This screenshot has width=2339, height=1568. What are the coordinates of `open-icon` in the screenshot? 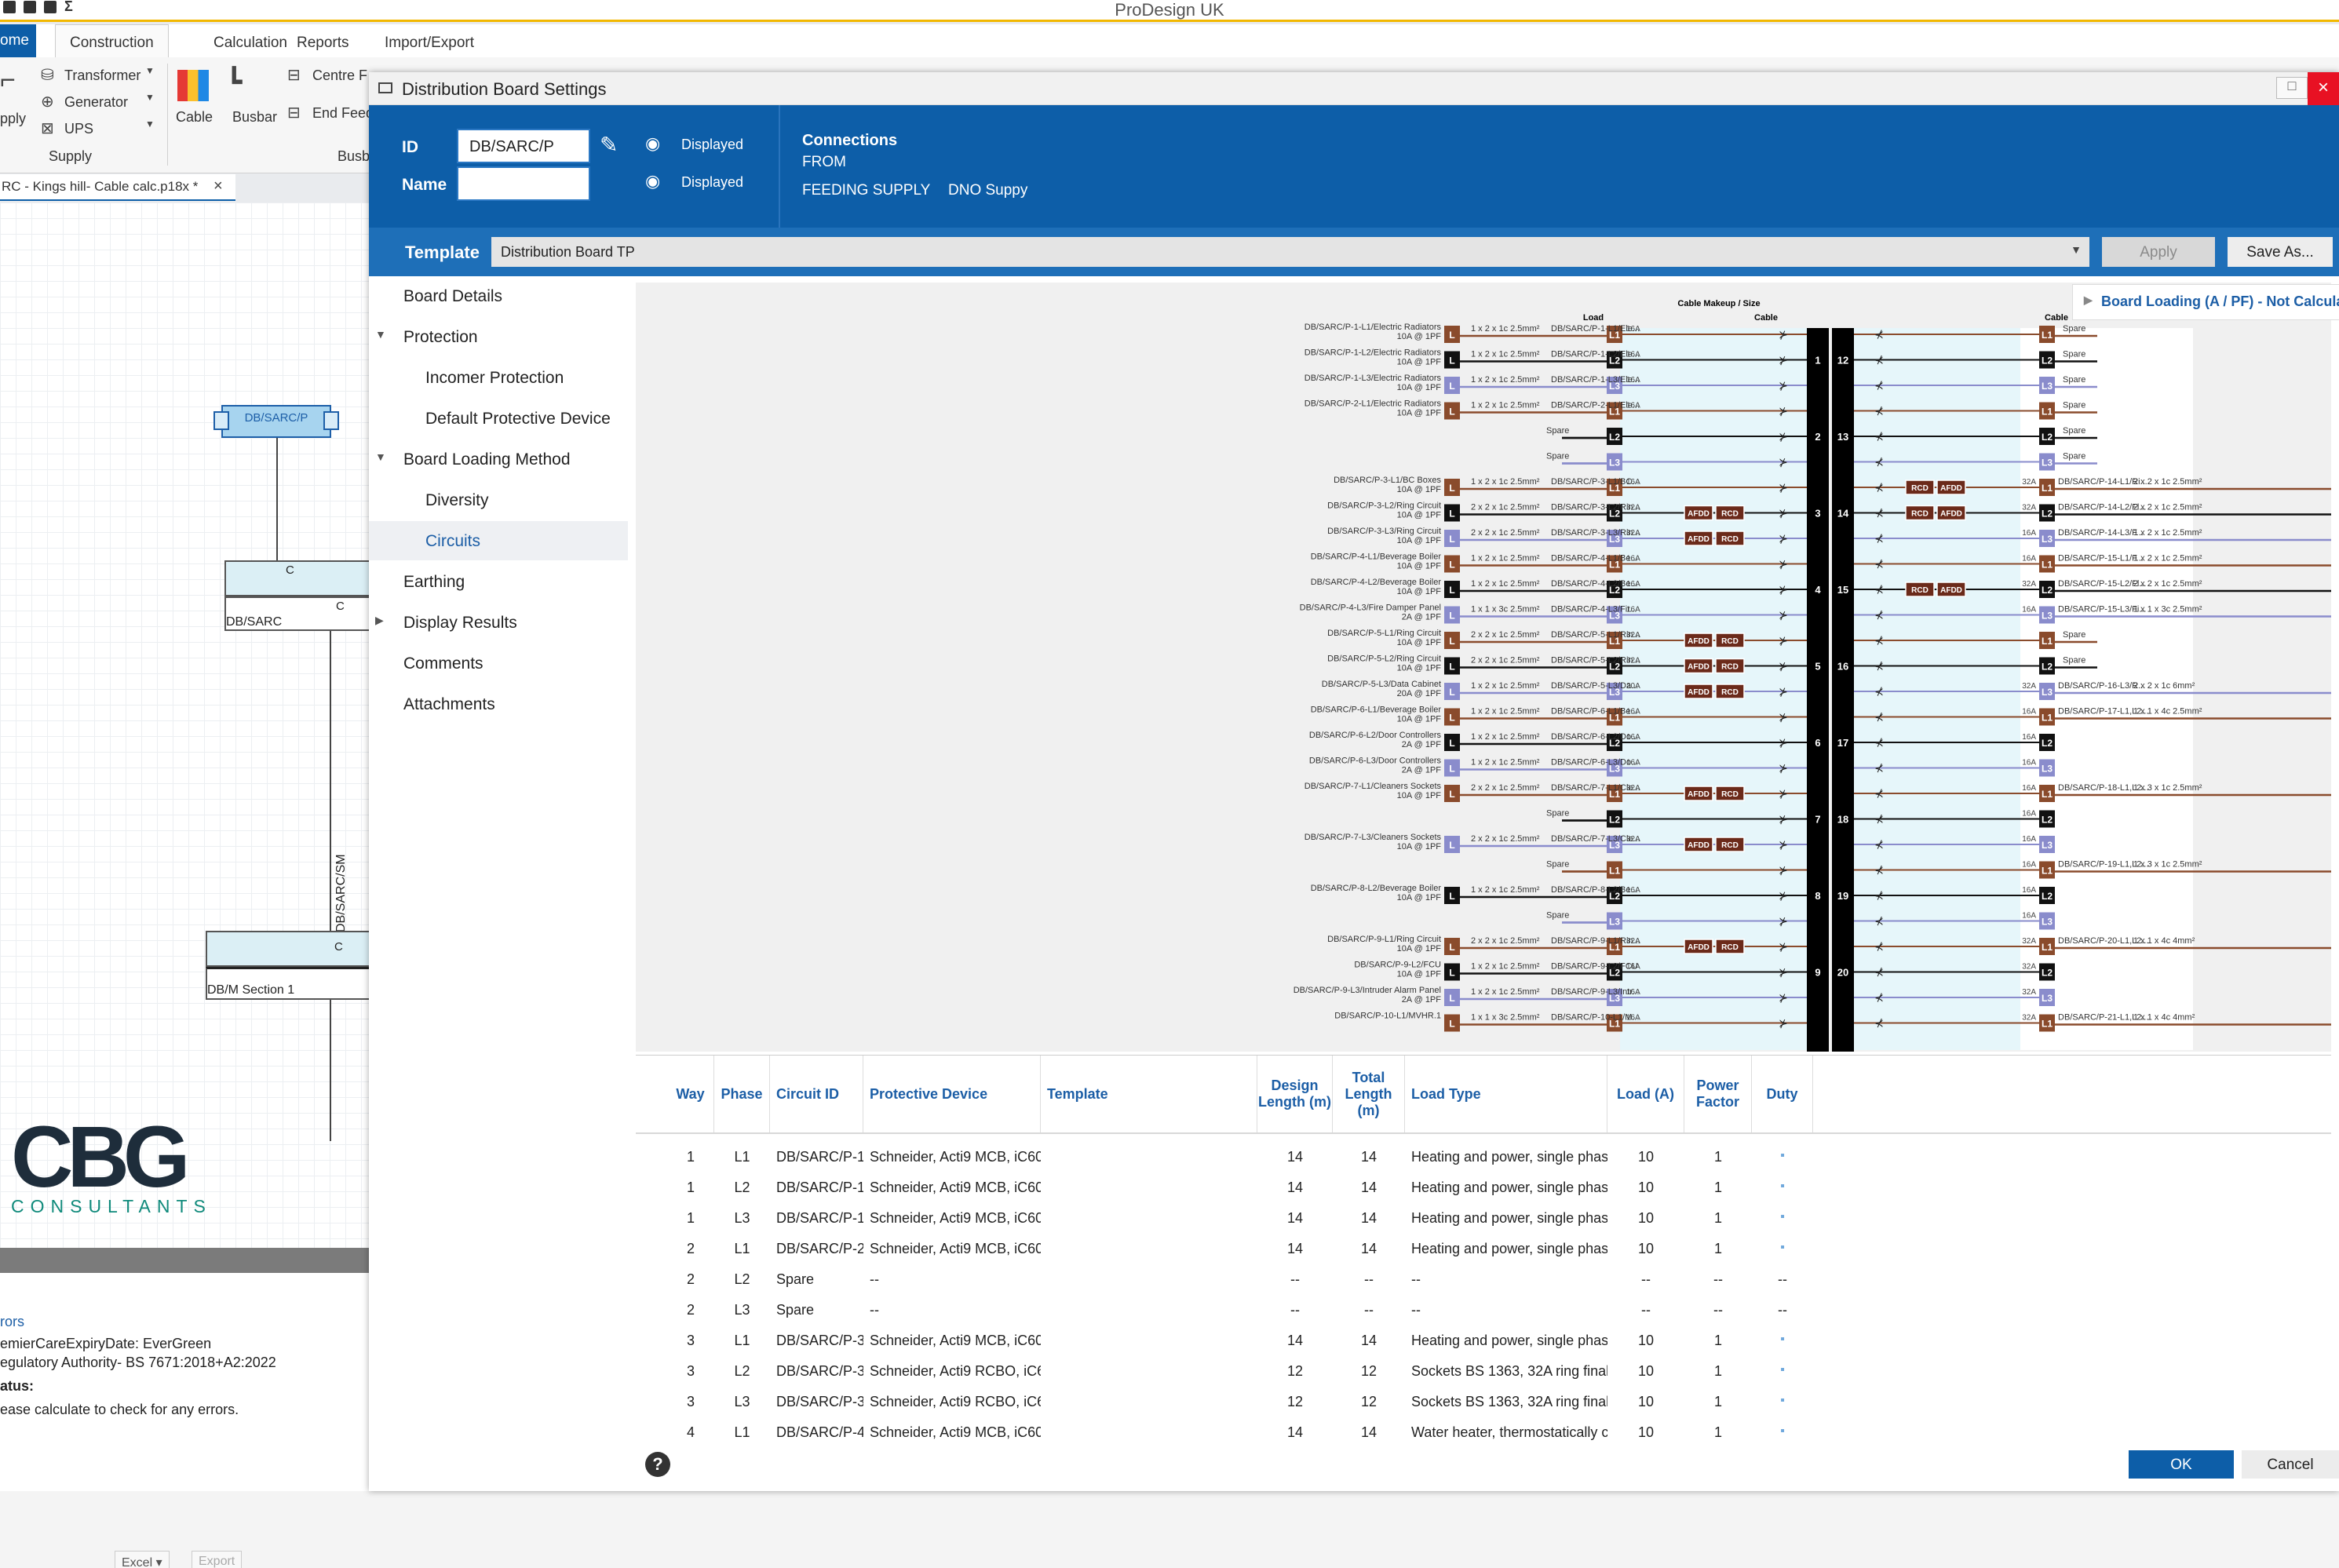 It's located at (30, 7).